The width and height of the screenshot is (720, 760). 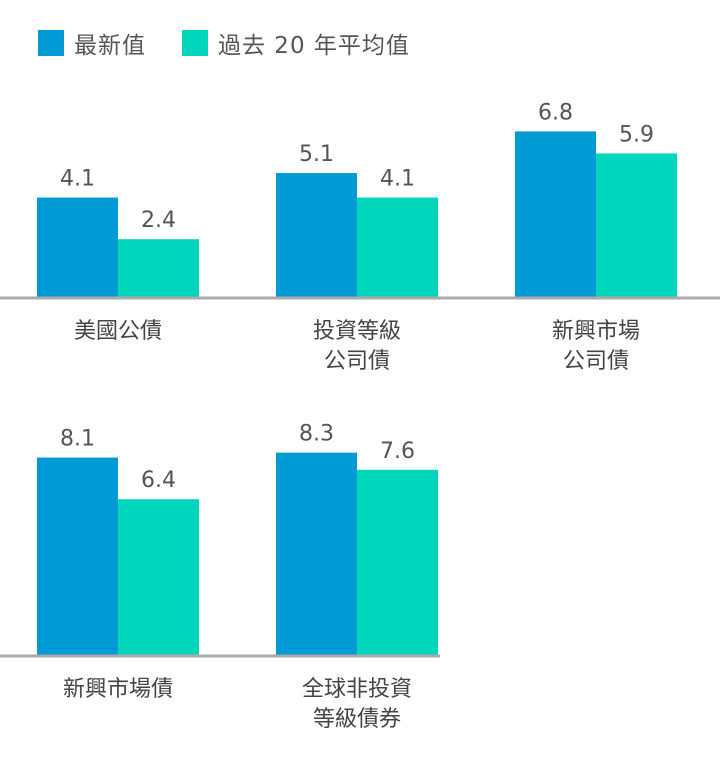 I want to click on data-label: 8.3, so click(x=316, y=434).